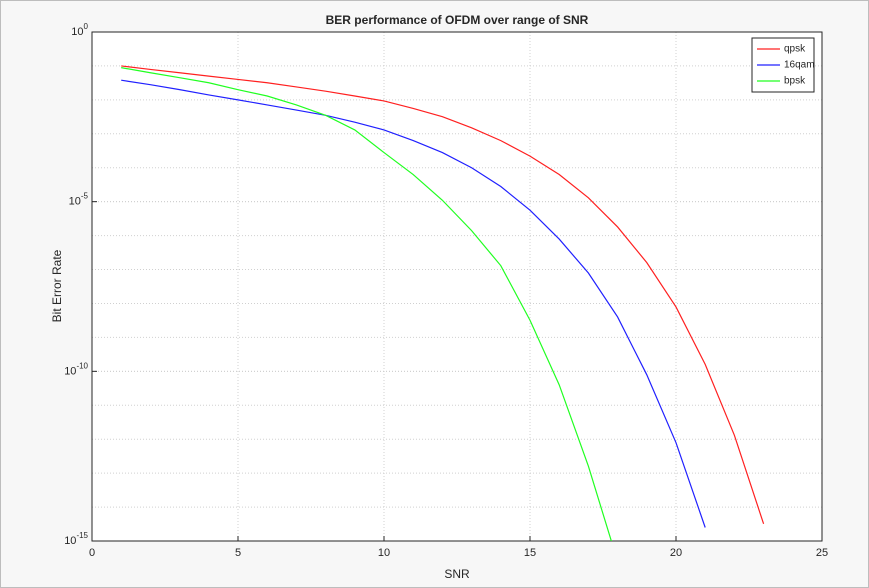 This screenshot has height=588, width=869. Describe the element at coordinates (238, 553) in the screenshot. I see `x-tick-label: 5` at that location.